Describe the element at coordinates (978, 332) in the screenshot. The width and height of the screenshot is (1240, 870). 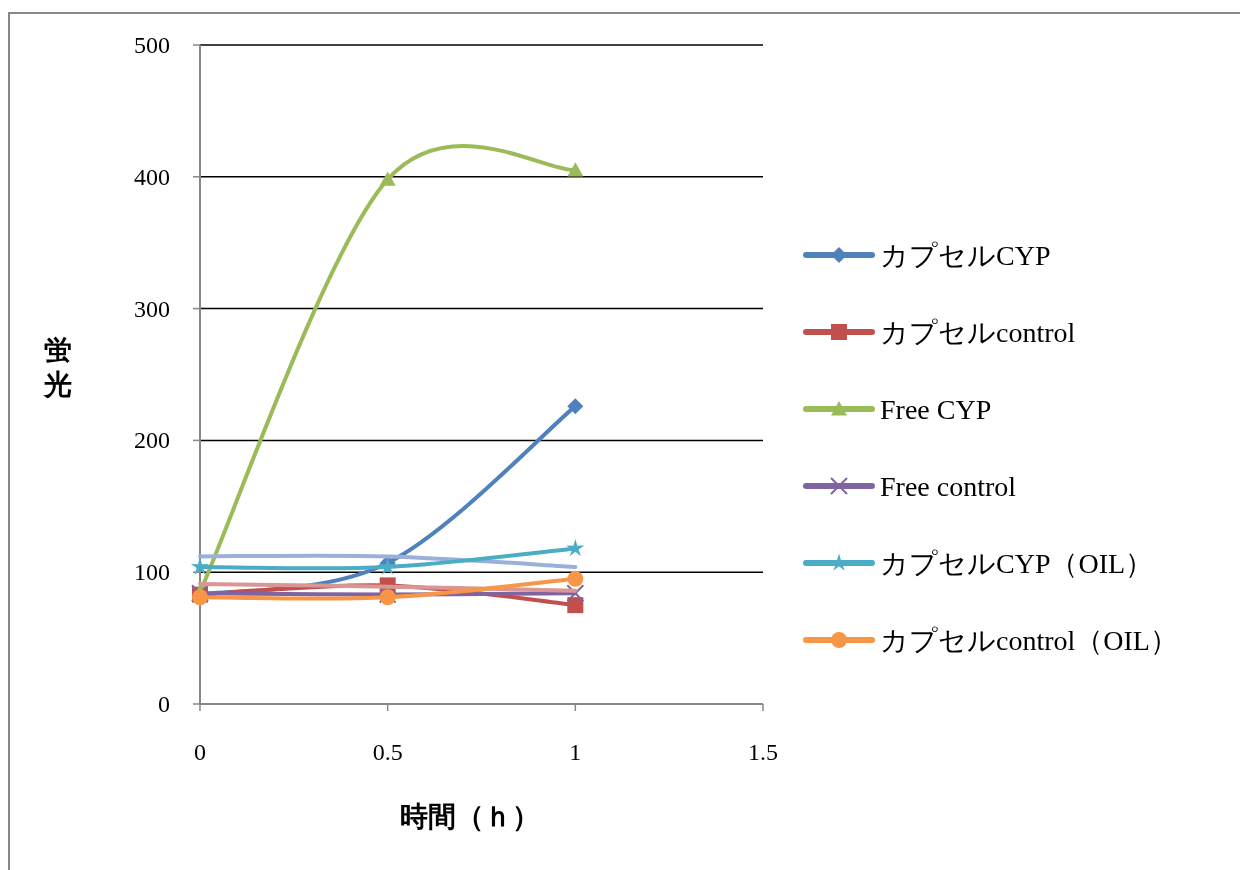
I see `legend-label: カプセルcontrol` at that location.